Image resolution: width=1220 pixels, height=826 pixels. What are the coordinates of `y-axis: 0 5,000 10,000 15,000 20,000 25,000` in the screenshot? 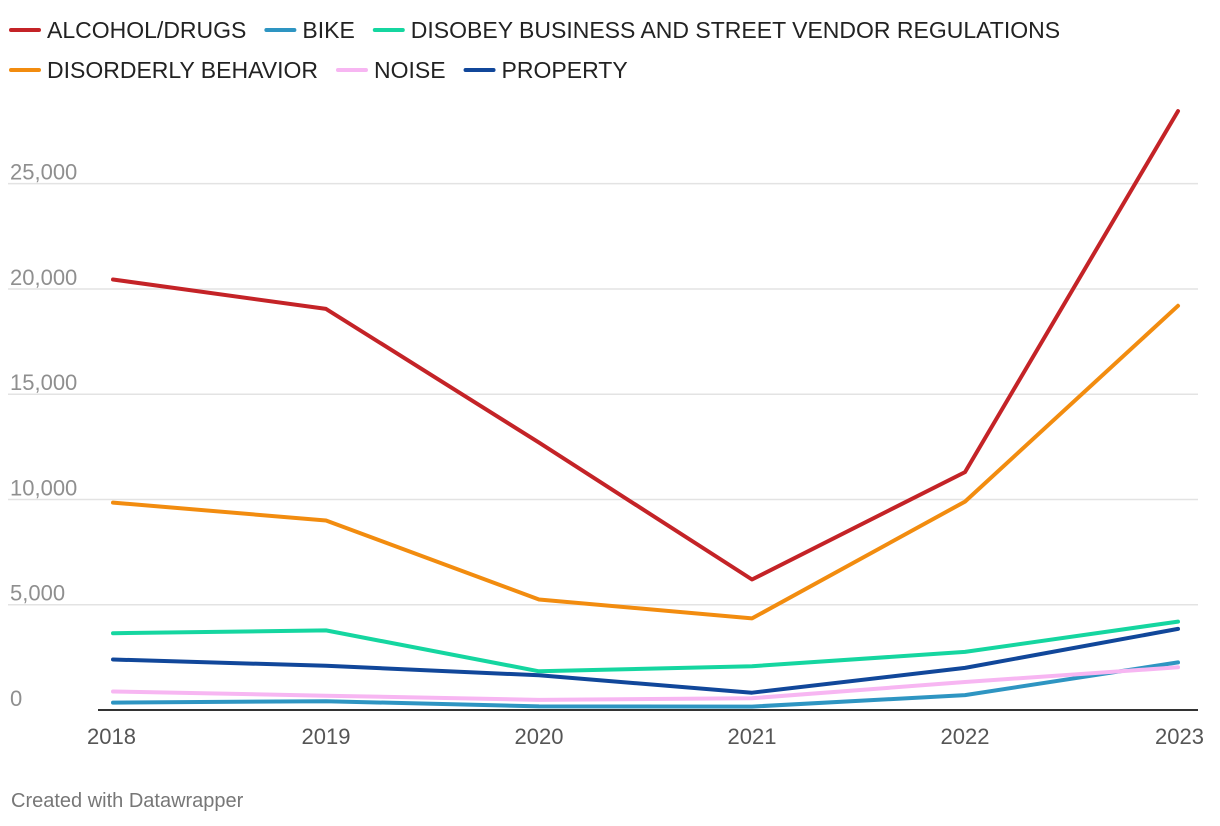 It's located at (43, 435).